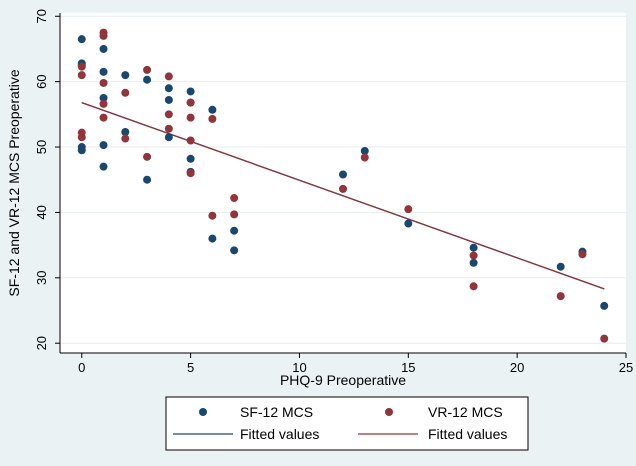  Describe the element at coordinates (626, 367) in the screenshot. I see `x-tick-label: 25` at that location.